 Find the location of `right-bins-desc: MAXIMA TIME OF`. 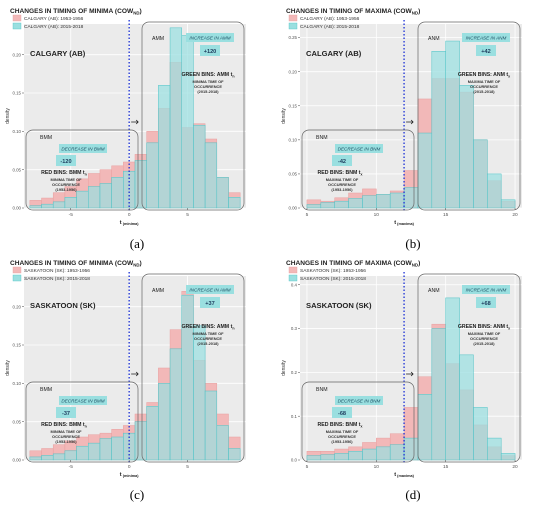

right-bins-desc: MAXIMA TIME OF is located at coordinates (484, 81).